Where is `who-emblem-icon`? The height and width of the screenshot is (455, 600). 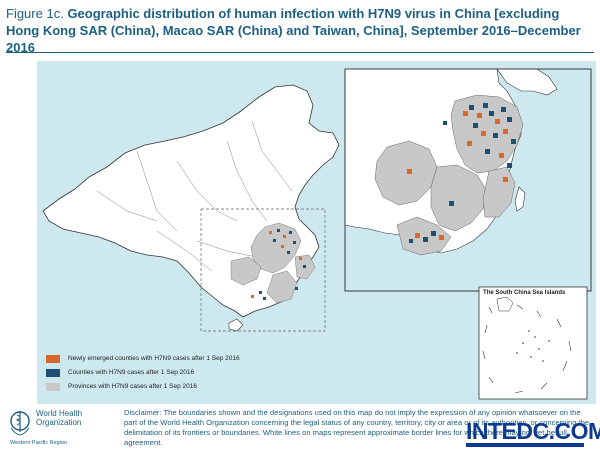 who-emblem-icon is located at coordinates (20, 423).